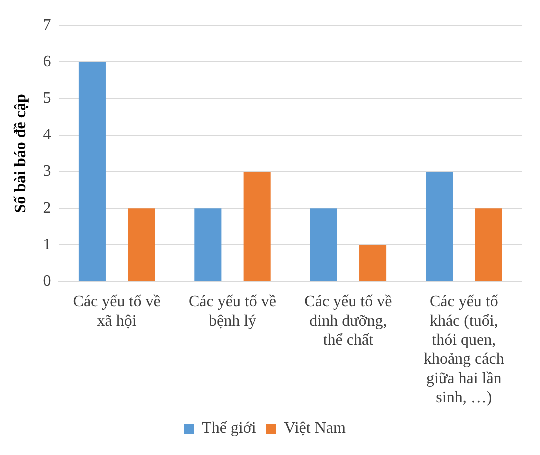  What do you see at coordinates (315, 429) in the screenshot?
I see `legend-label: Việt Nam` at bounding box center [315, 429].